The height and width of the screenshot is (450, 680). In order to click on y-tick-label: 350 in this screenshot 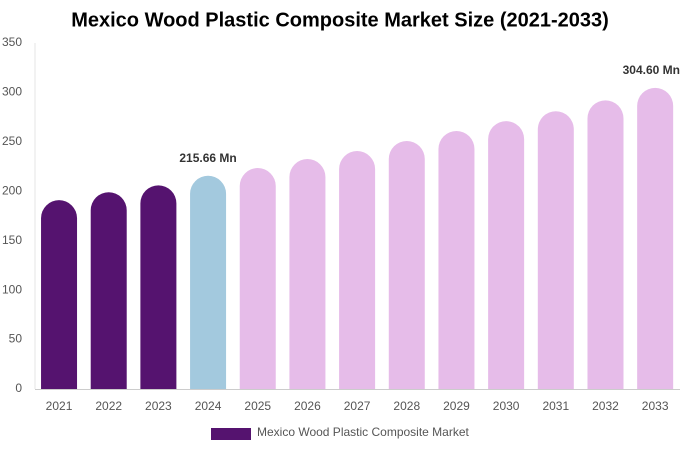, I will do `click(12, 42)`.